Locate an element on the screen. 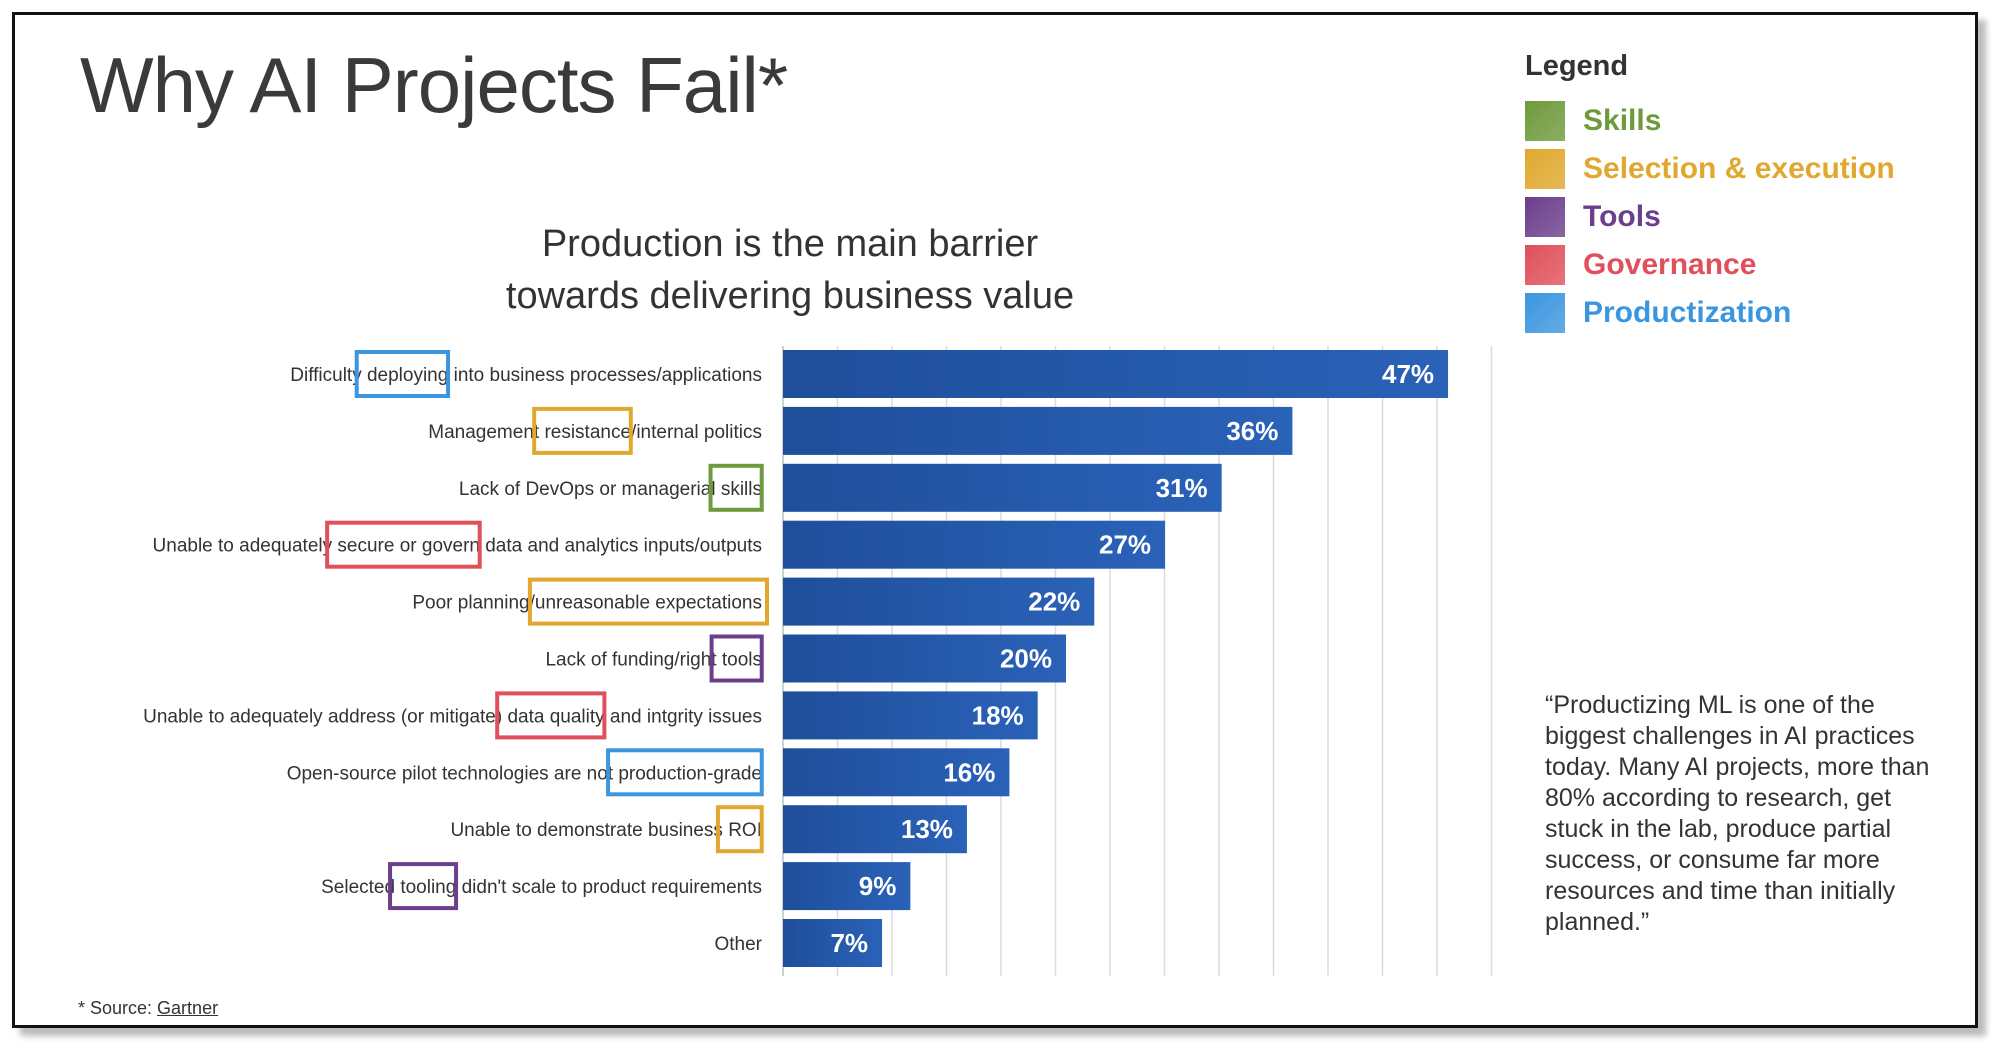 The width and height of the screenshot is (2000, 1054). legend-item-skills: Skills is located at coordinates (1710, 121).